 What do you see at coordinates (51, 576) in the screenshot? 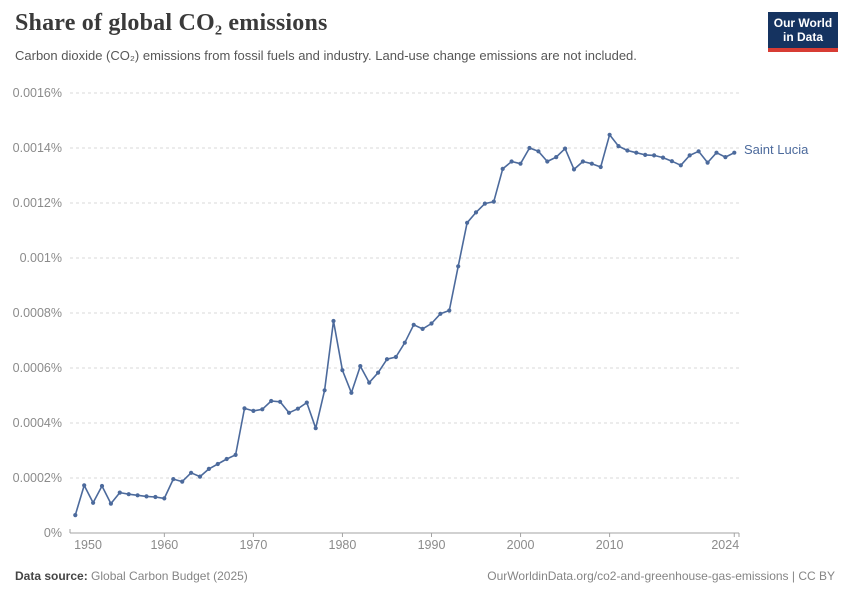
I see `data-source-label: Data source:` at bounding box center [51, 576].